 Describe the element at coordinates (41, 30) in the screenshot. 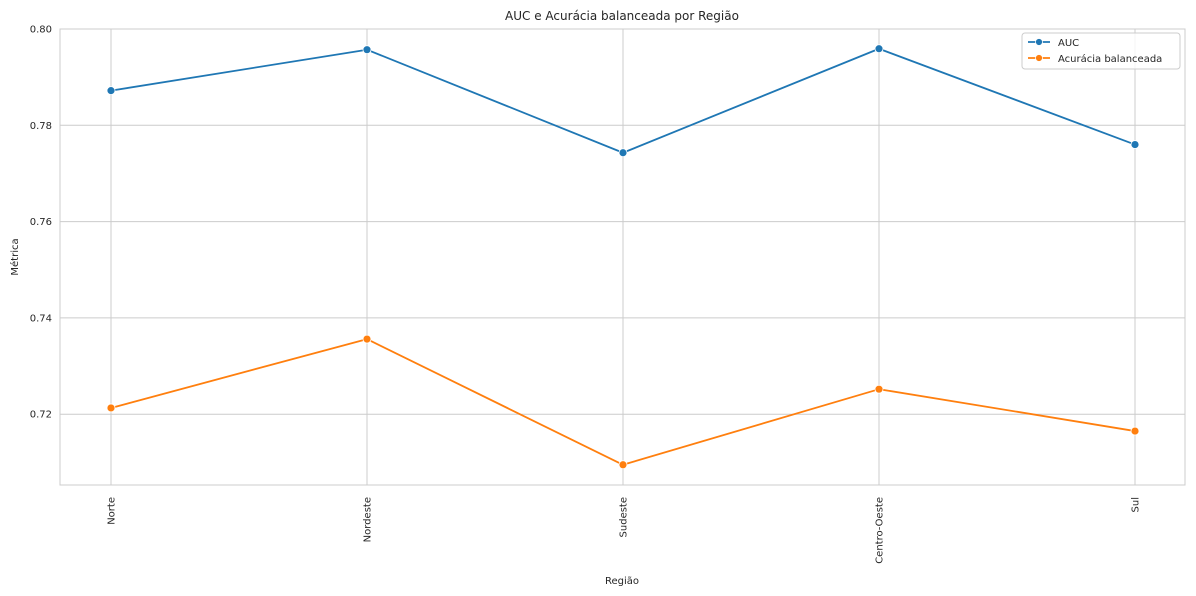

I see `y-tick-label: 0.80` at that location.